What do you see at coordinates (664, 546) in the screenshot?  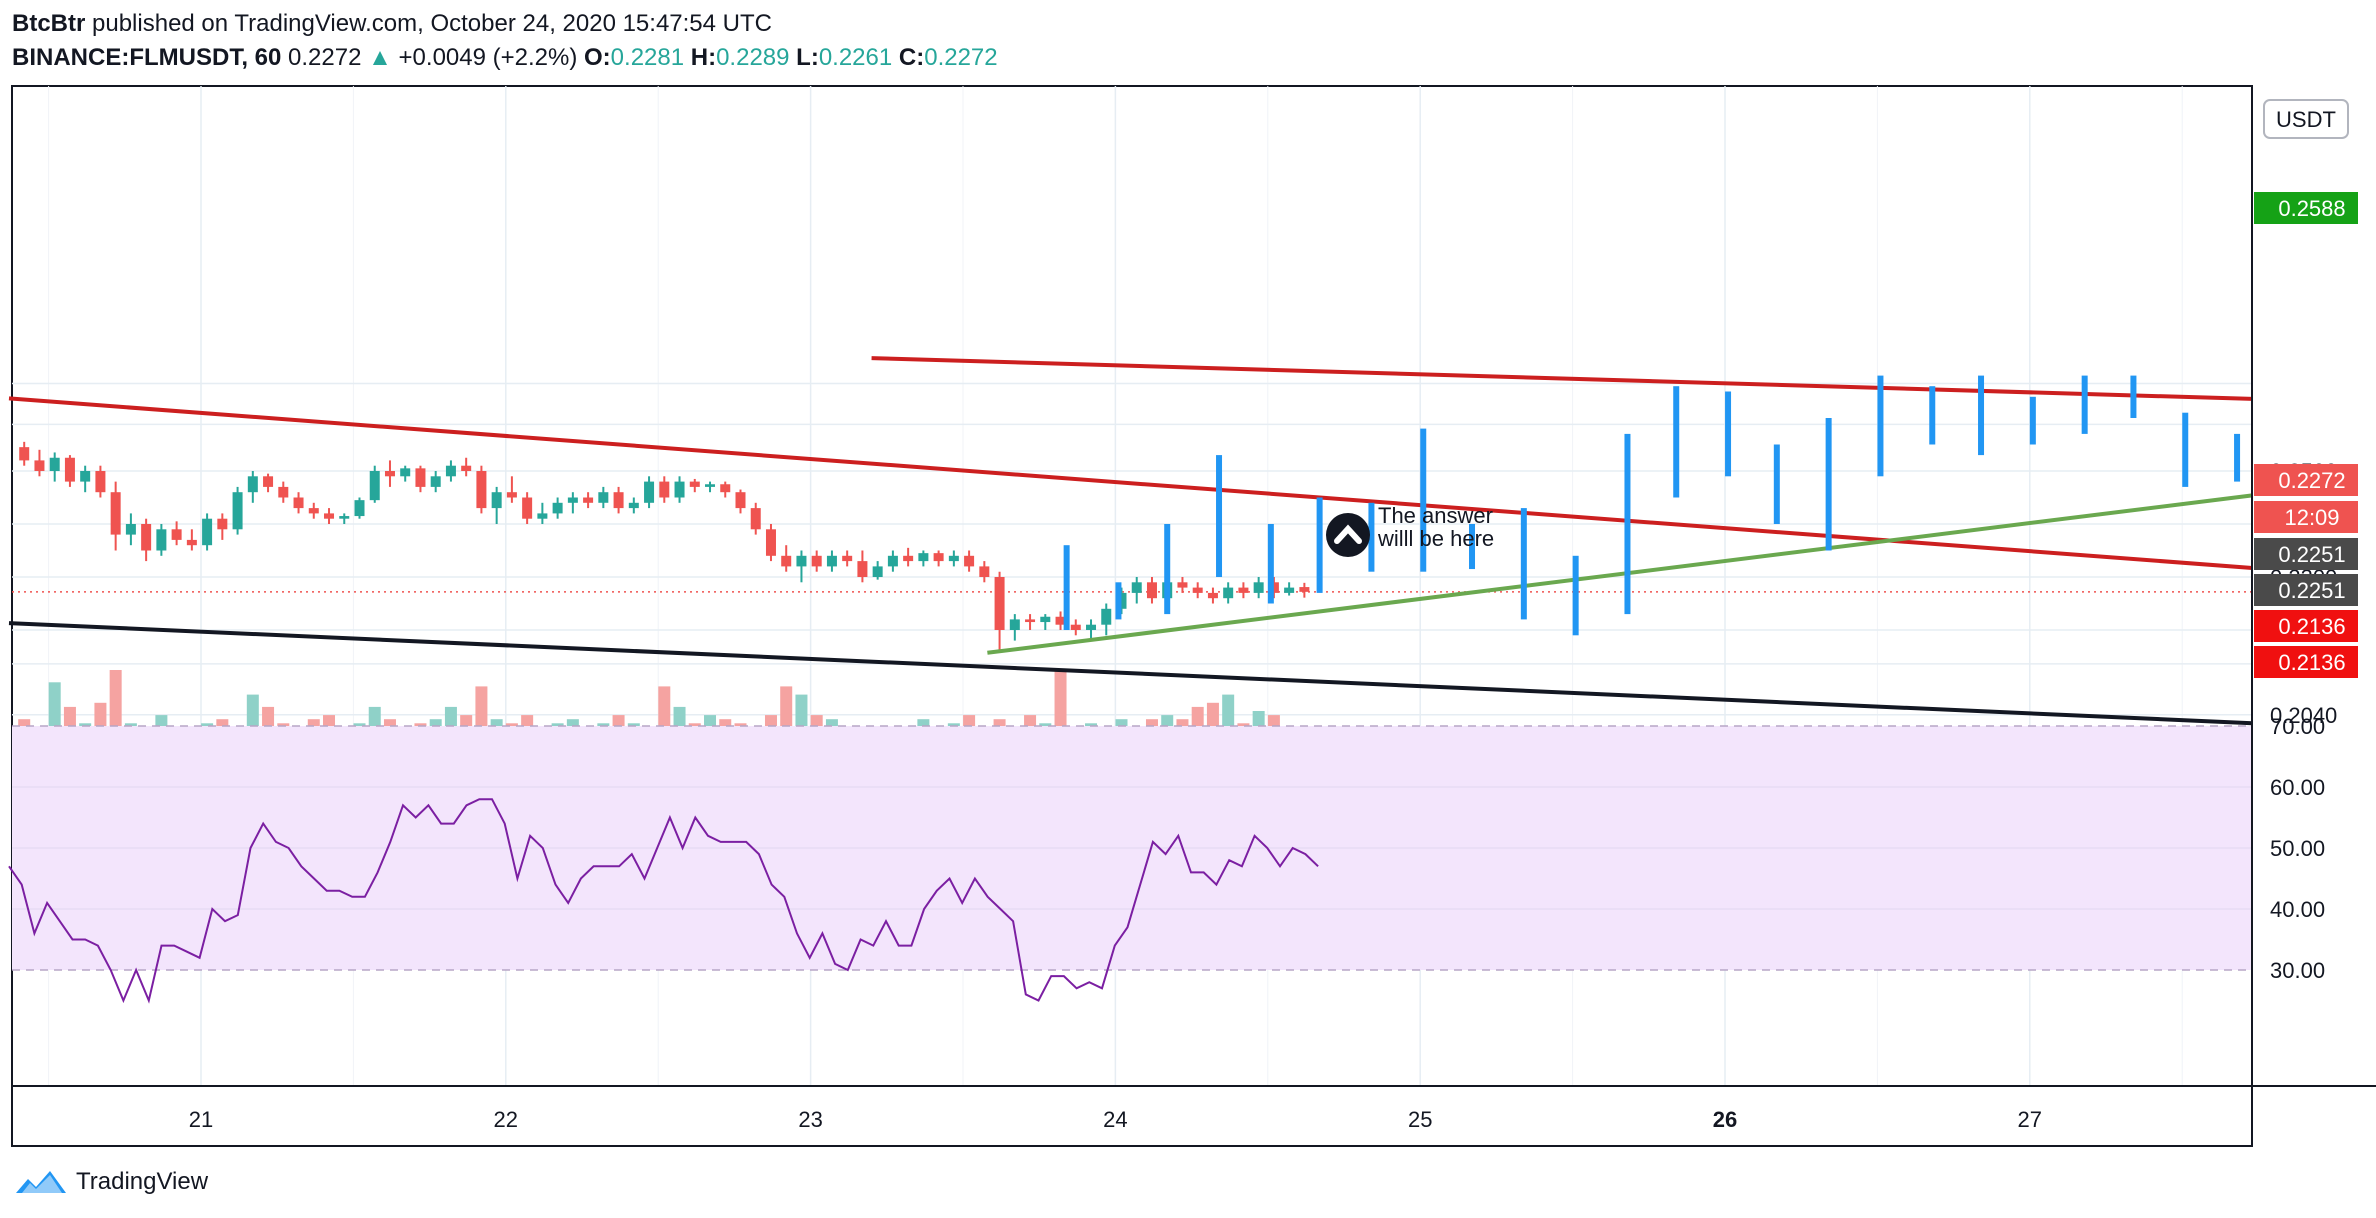 I see `candles` at bounding box center [664, 546].